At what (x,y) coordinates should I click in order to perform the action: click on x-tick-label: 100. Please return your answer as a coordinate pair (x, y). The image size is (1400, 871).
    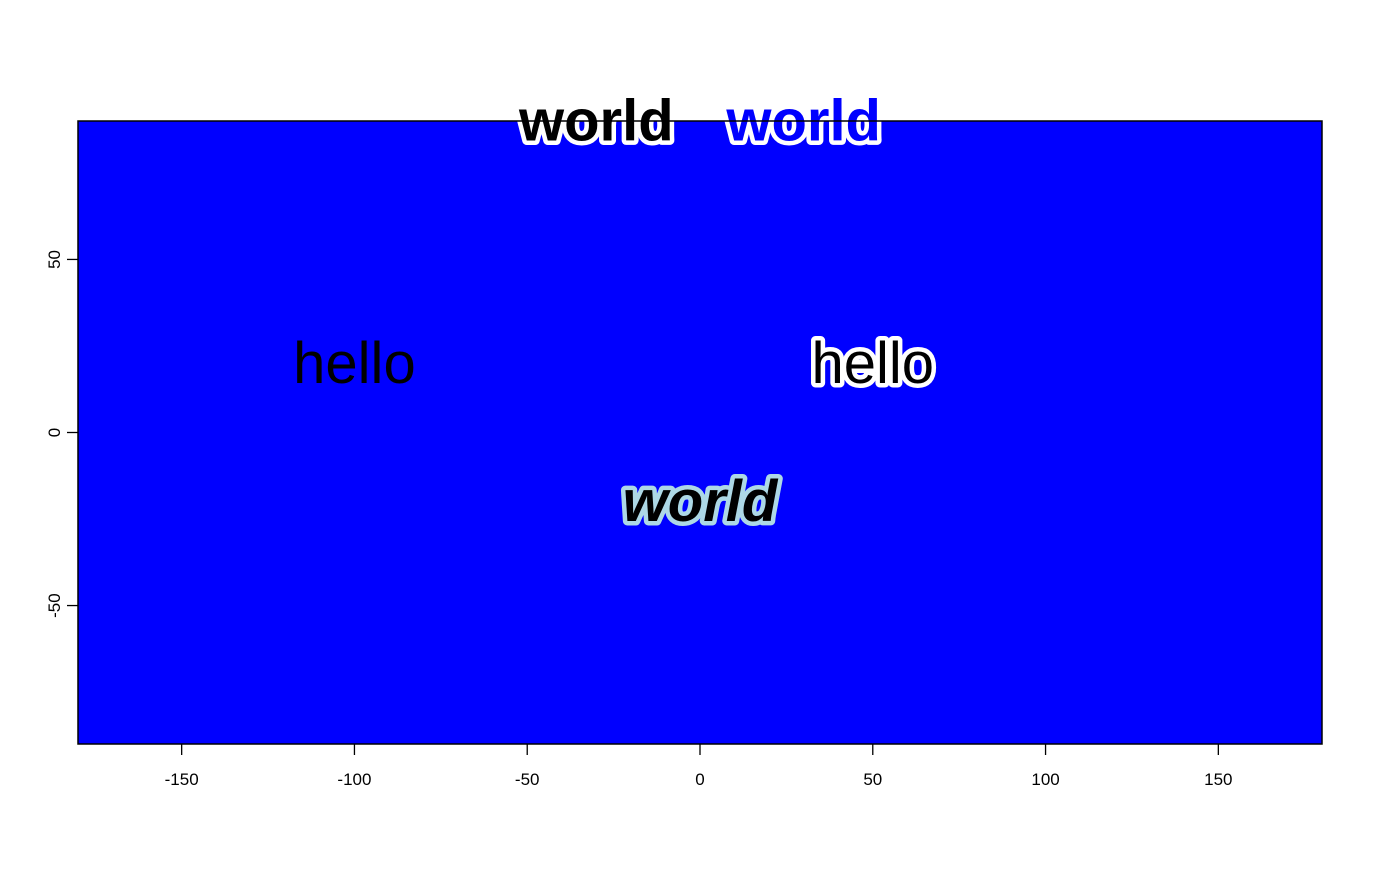
    Looking at the image, I should click on (1045, 779).